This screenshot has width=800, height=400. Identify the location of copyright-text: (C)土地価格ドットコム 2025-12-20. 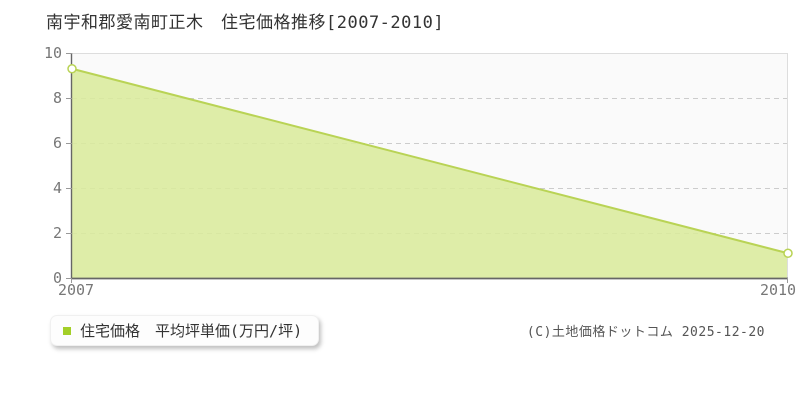
(645, 332).